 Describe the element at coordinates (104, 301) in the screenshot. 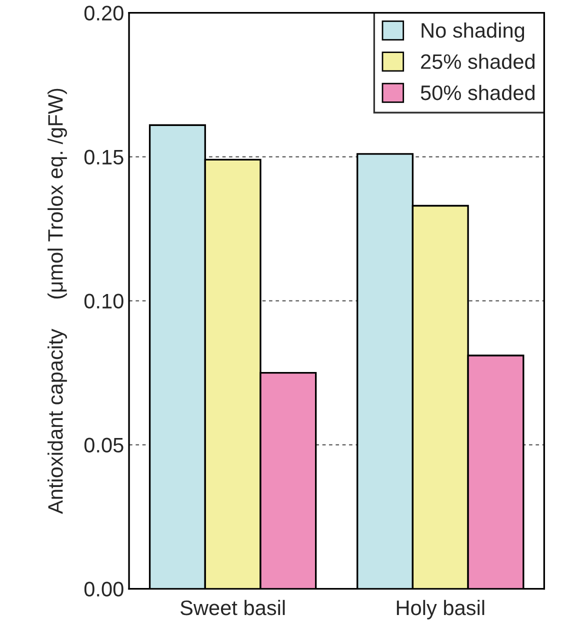

I see `y-tick-label: 0.10` at that location.